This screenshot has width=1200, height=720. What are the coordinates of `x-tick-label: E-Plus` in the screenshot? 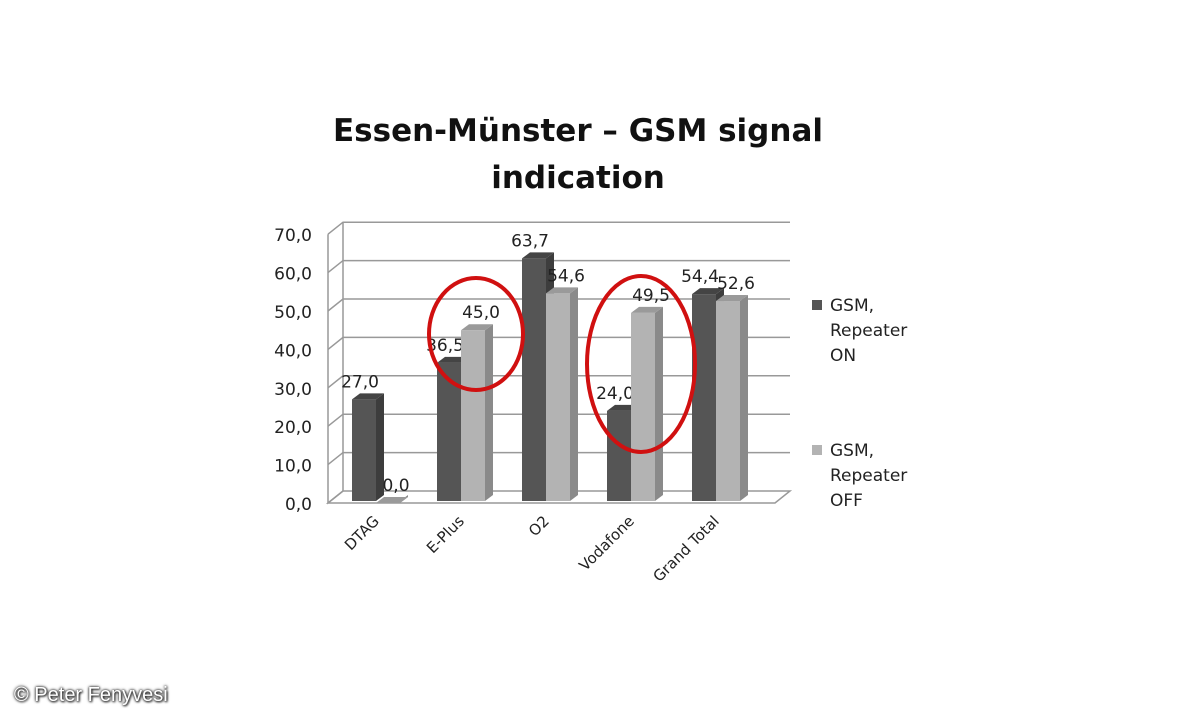 It's located at (445, 534).